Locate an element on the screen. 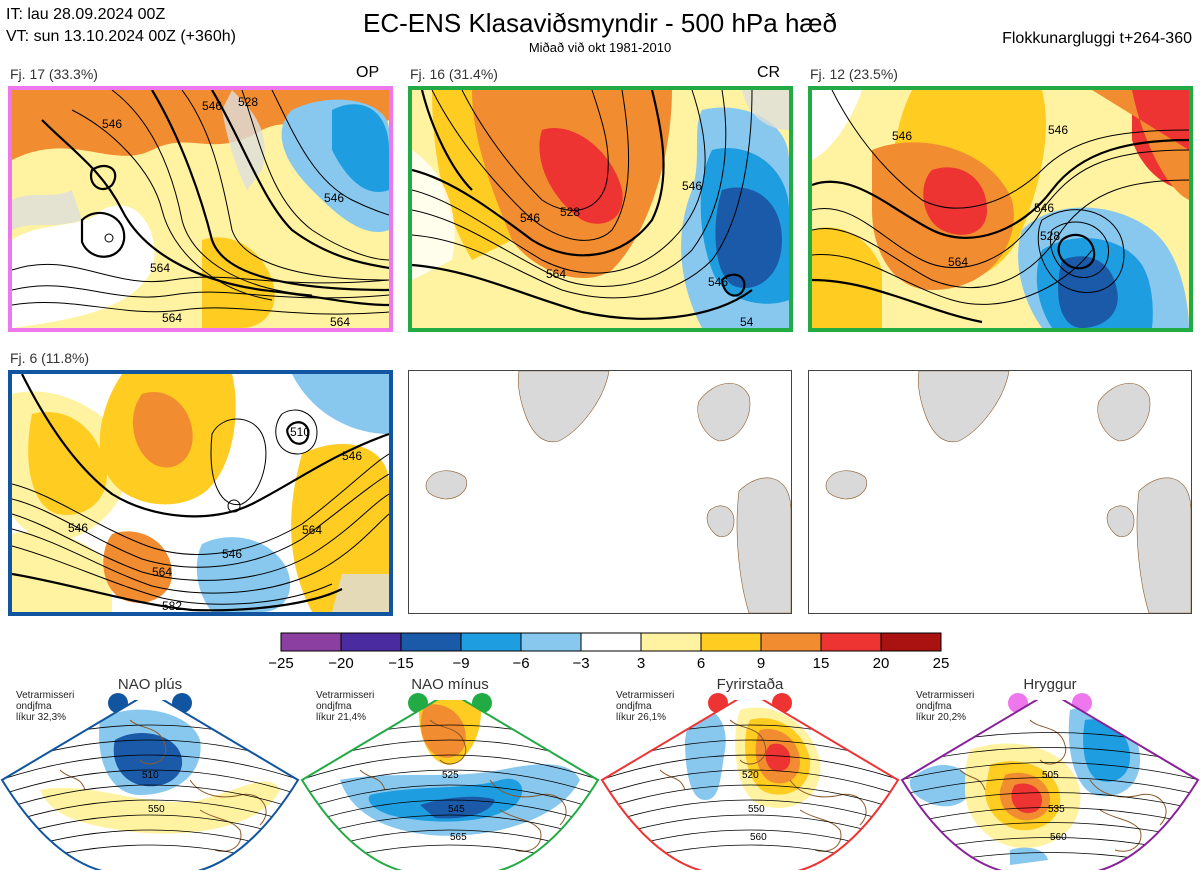  cluster-1-tag: OP is located at coordinates (368, 72).